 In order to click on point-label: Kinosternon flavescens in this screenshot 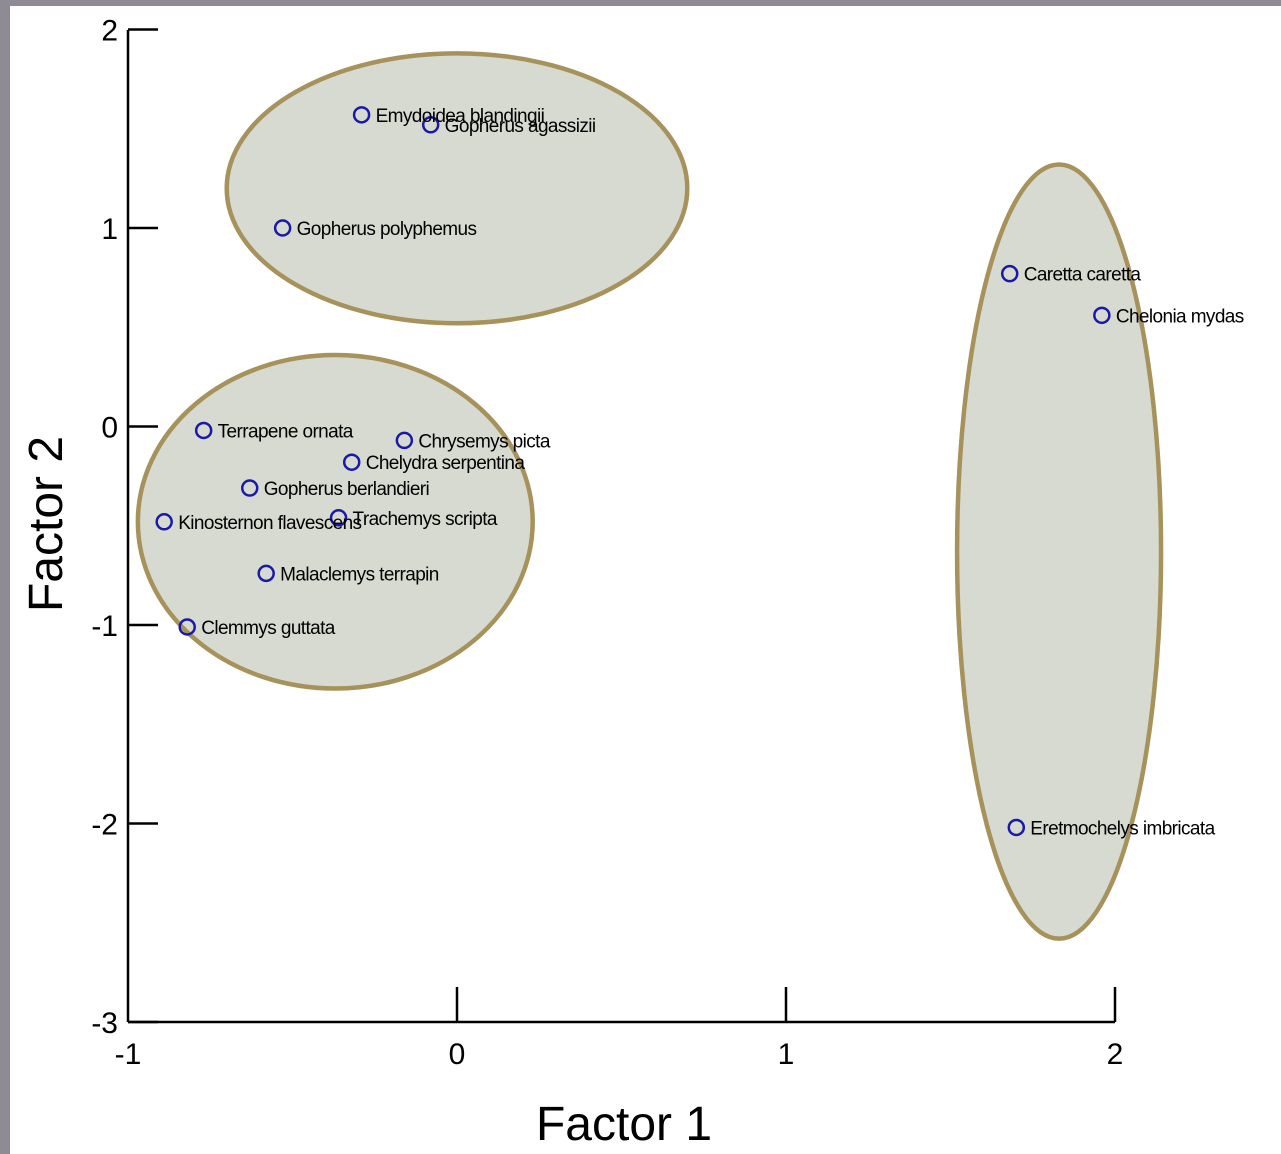, I will do `click(269, 523)`.